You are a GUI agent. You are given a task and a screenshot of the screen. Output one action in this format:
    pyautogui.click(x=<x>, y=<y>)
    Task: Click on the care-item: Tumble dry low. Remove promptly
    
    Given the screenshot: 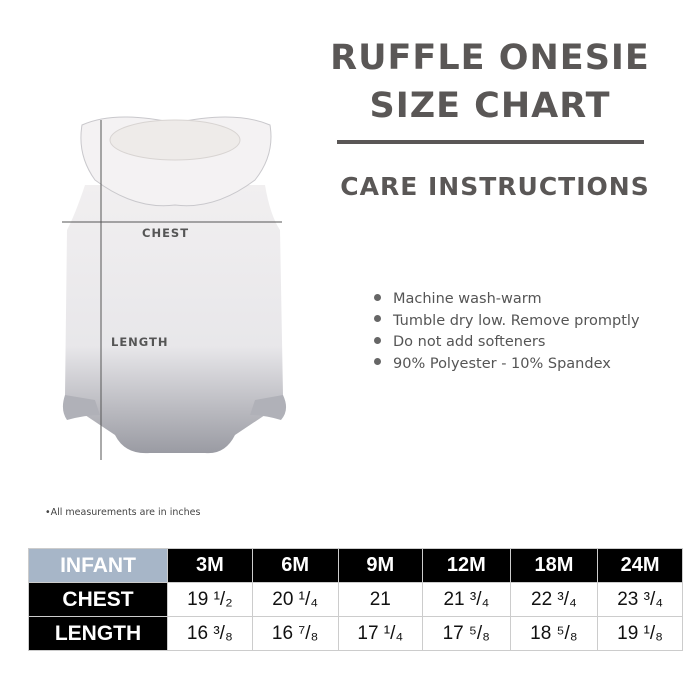 What is the action you would take?
    pyautogui.click(x=507, y=322)
    